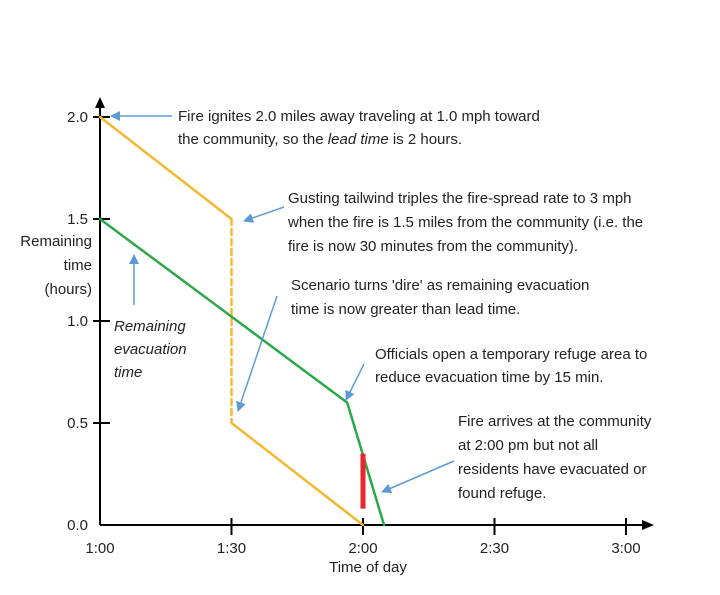  I want to click on annotation-text-run: residents have evacuated or, so click(552, 469).